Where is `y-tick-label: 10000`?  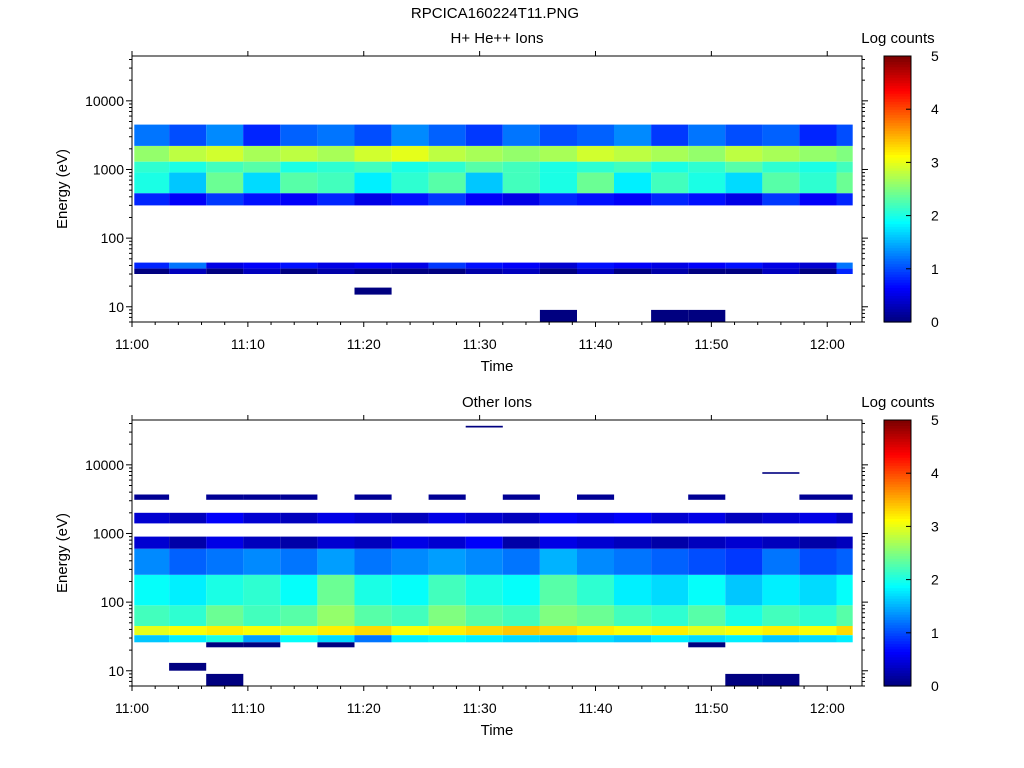 y-tick-label: 10000 is located at coordinates (104, 465).